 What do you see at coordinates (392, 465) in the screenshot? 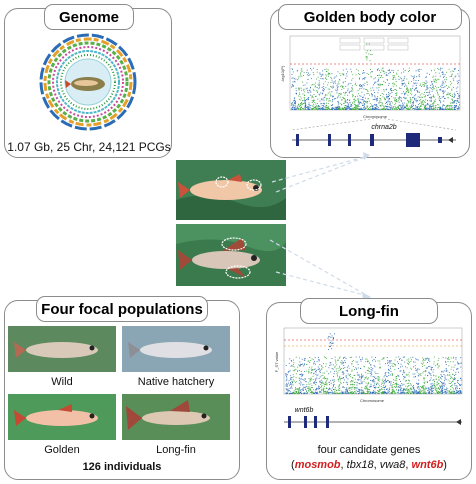
I see `gene-vwa8: vwa8` at bounding box center [392, 465].